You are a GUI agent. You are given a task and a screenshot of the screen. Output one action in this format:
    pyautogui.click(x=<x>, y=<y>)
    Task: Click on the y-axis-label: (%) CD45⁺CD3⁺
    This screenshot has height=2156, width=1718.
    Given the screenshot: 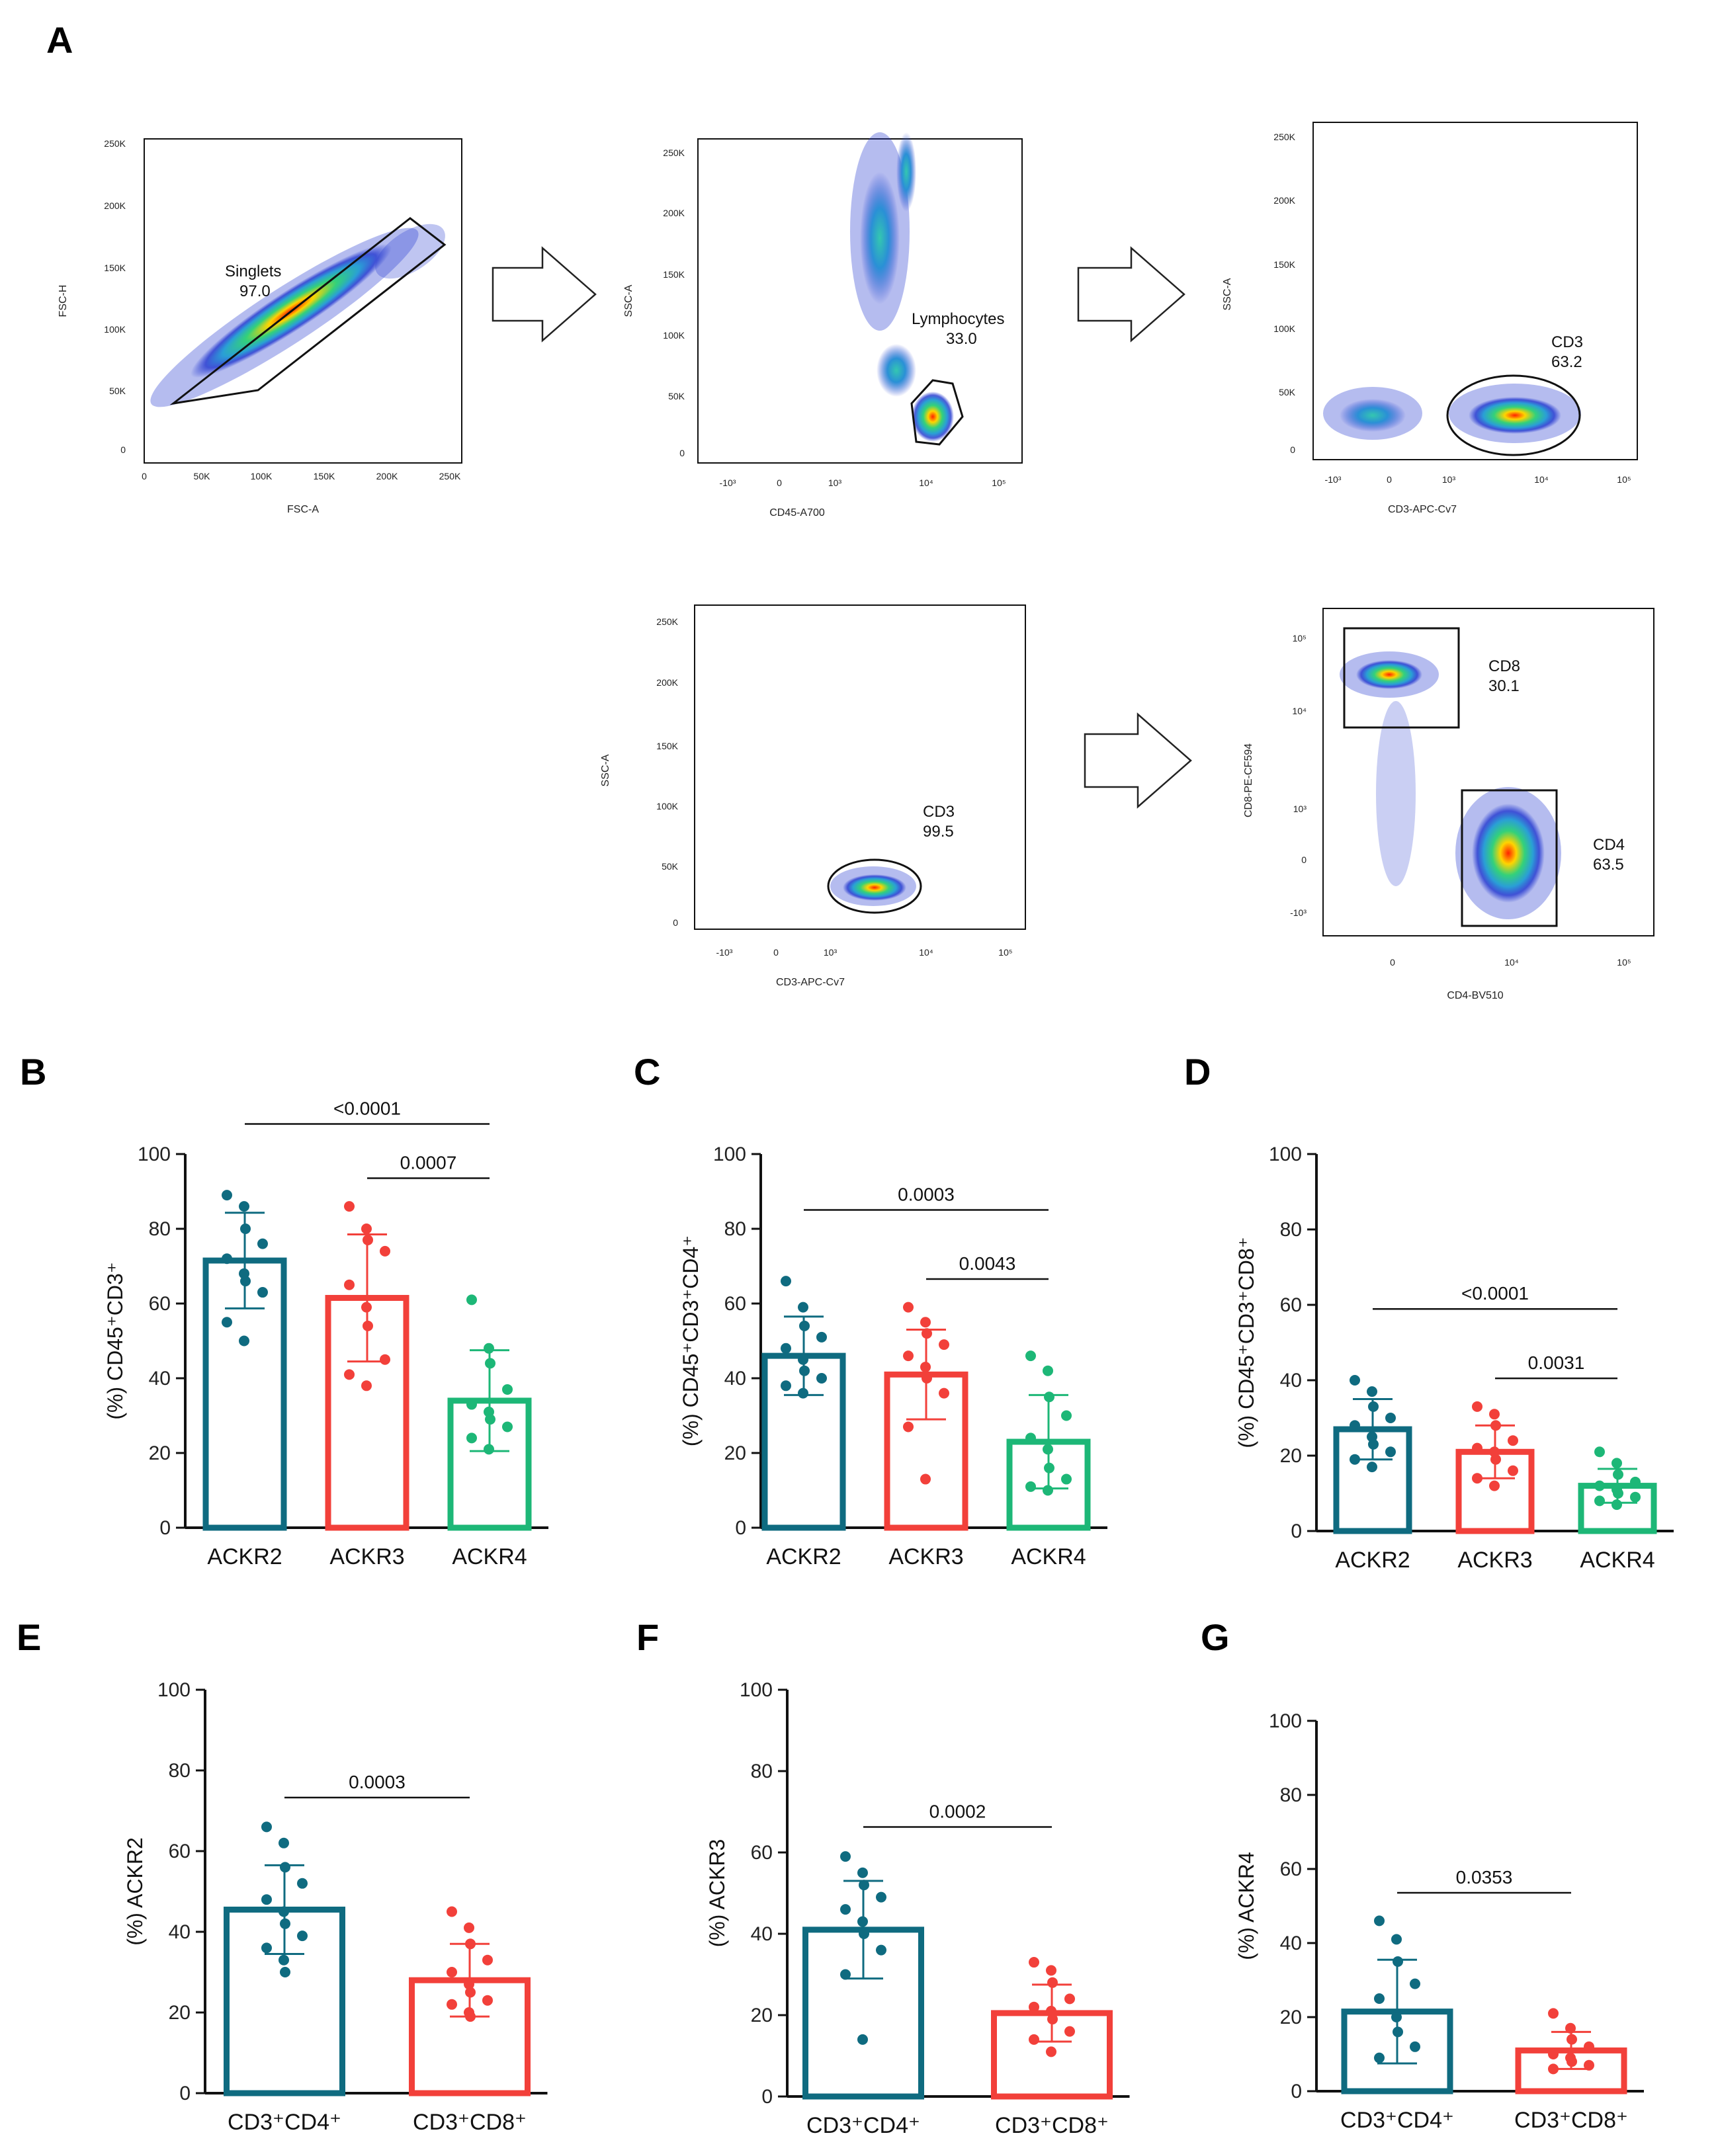 What is the action you would take?
    pyautogui.click(x=115, y=1340)
    